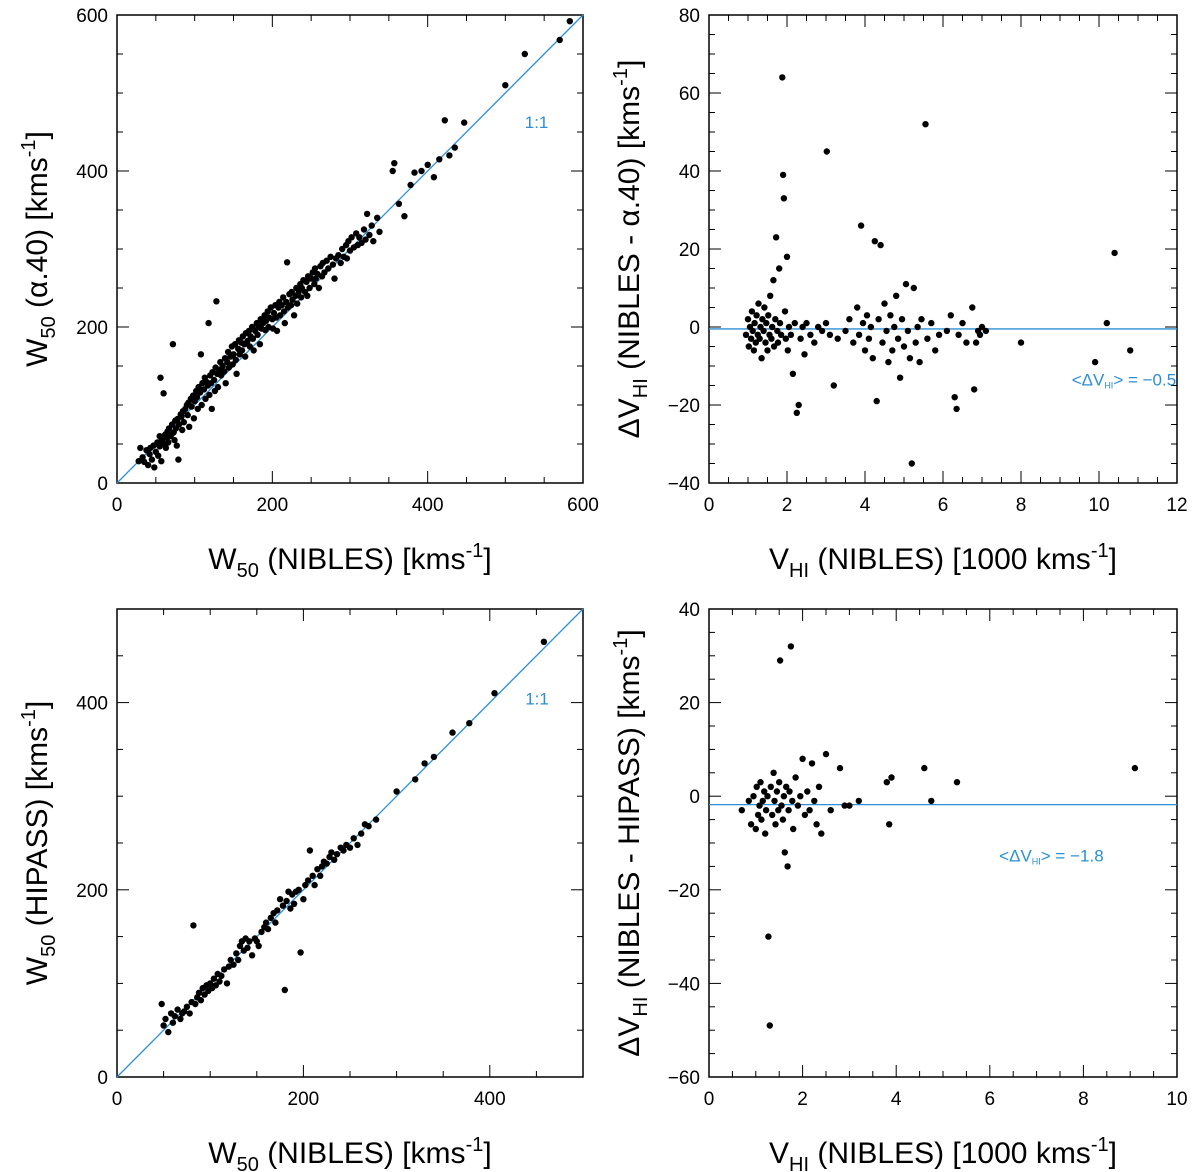  Describe the element at coordinates (684, 406) in the screenshot. I see `y-tick-label: −20` at that location.